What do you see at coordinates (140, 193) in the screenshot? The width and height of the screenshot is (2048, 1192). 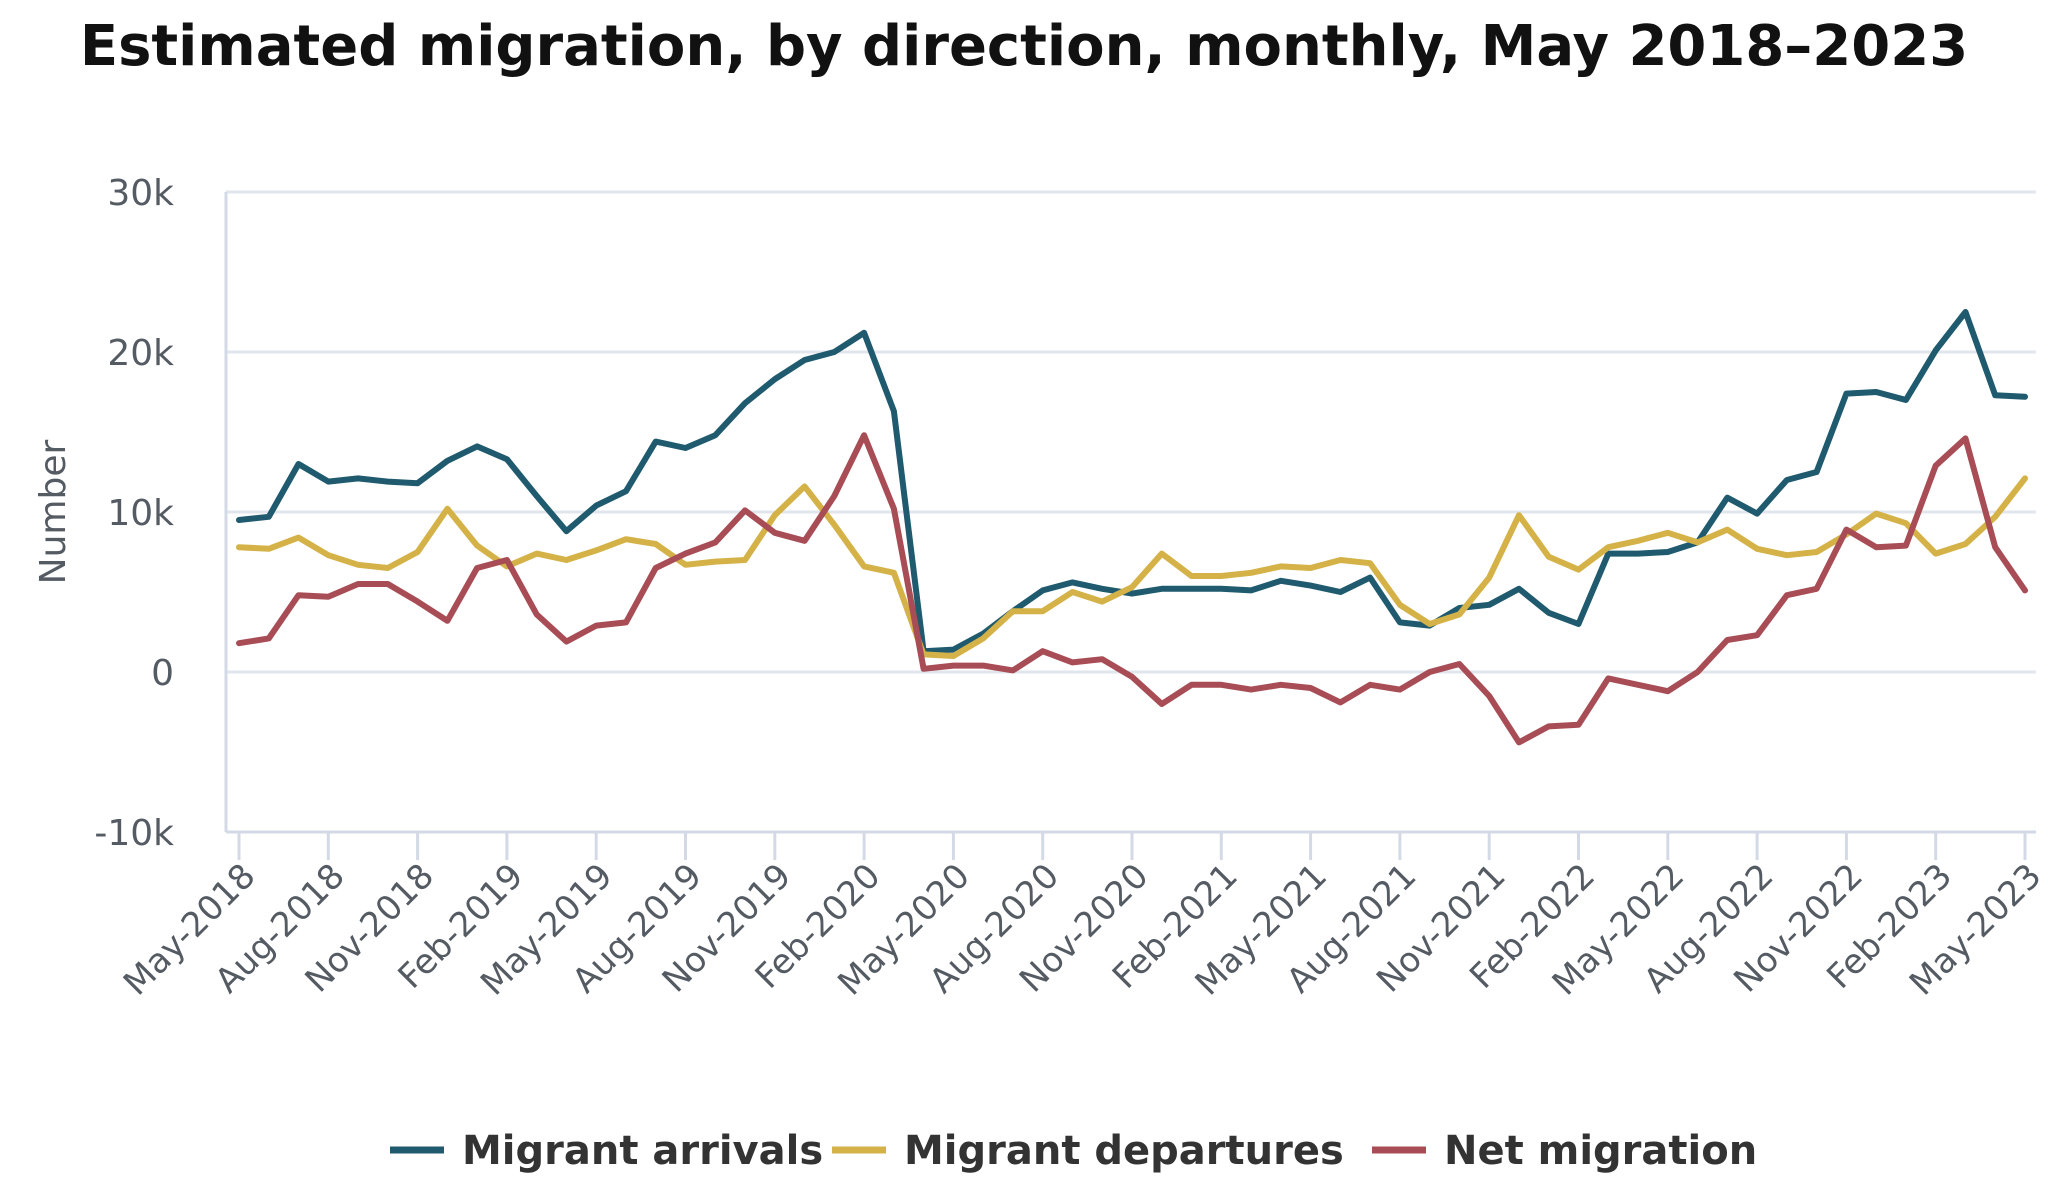 I see `y-tick-label: 30k` at bounding box center [140, 193].